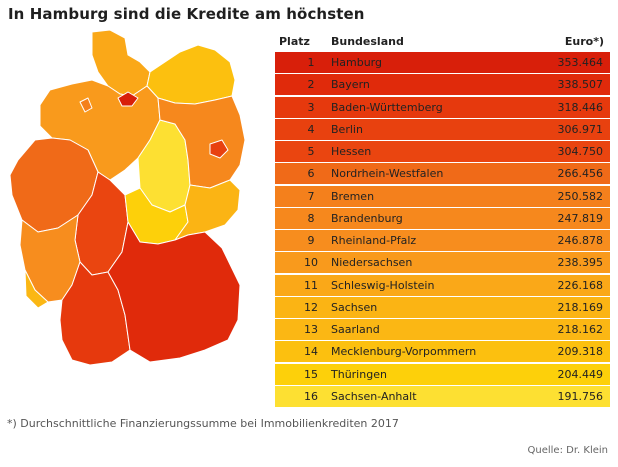  Describe the element at coordinates (584, 41) in the screenshot. I see `header-value: Euro*)` at that location.